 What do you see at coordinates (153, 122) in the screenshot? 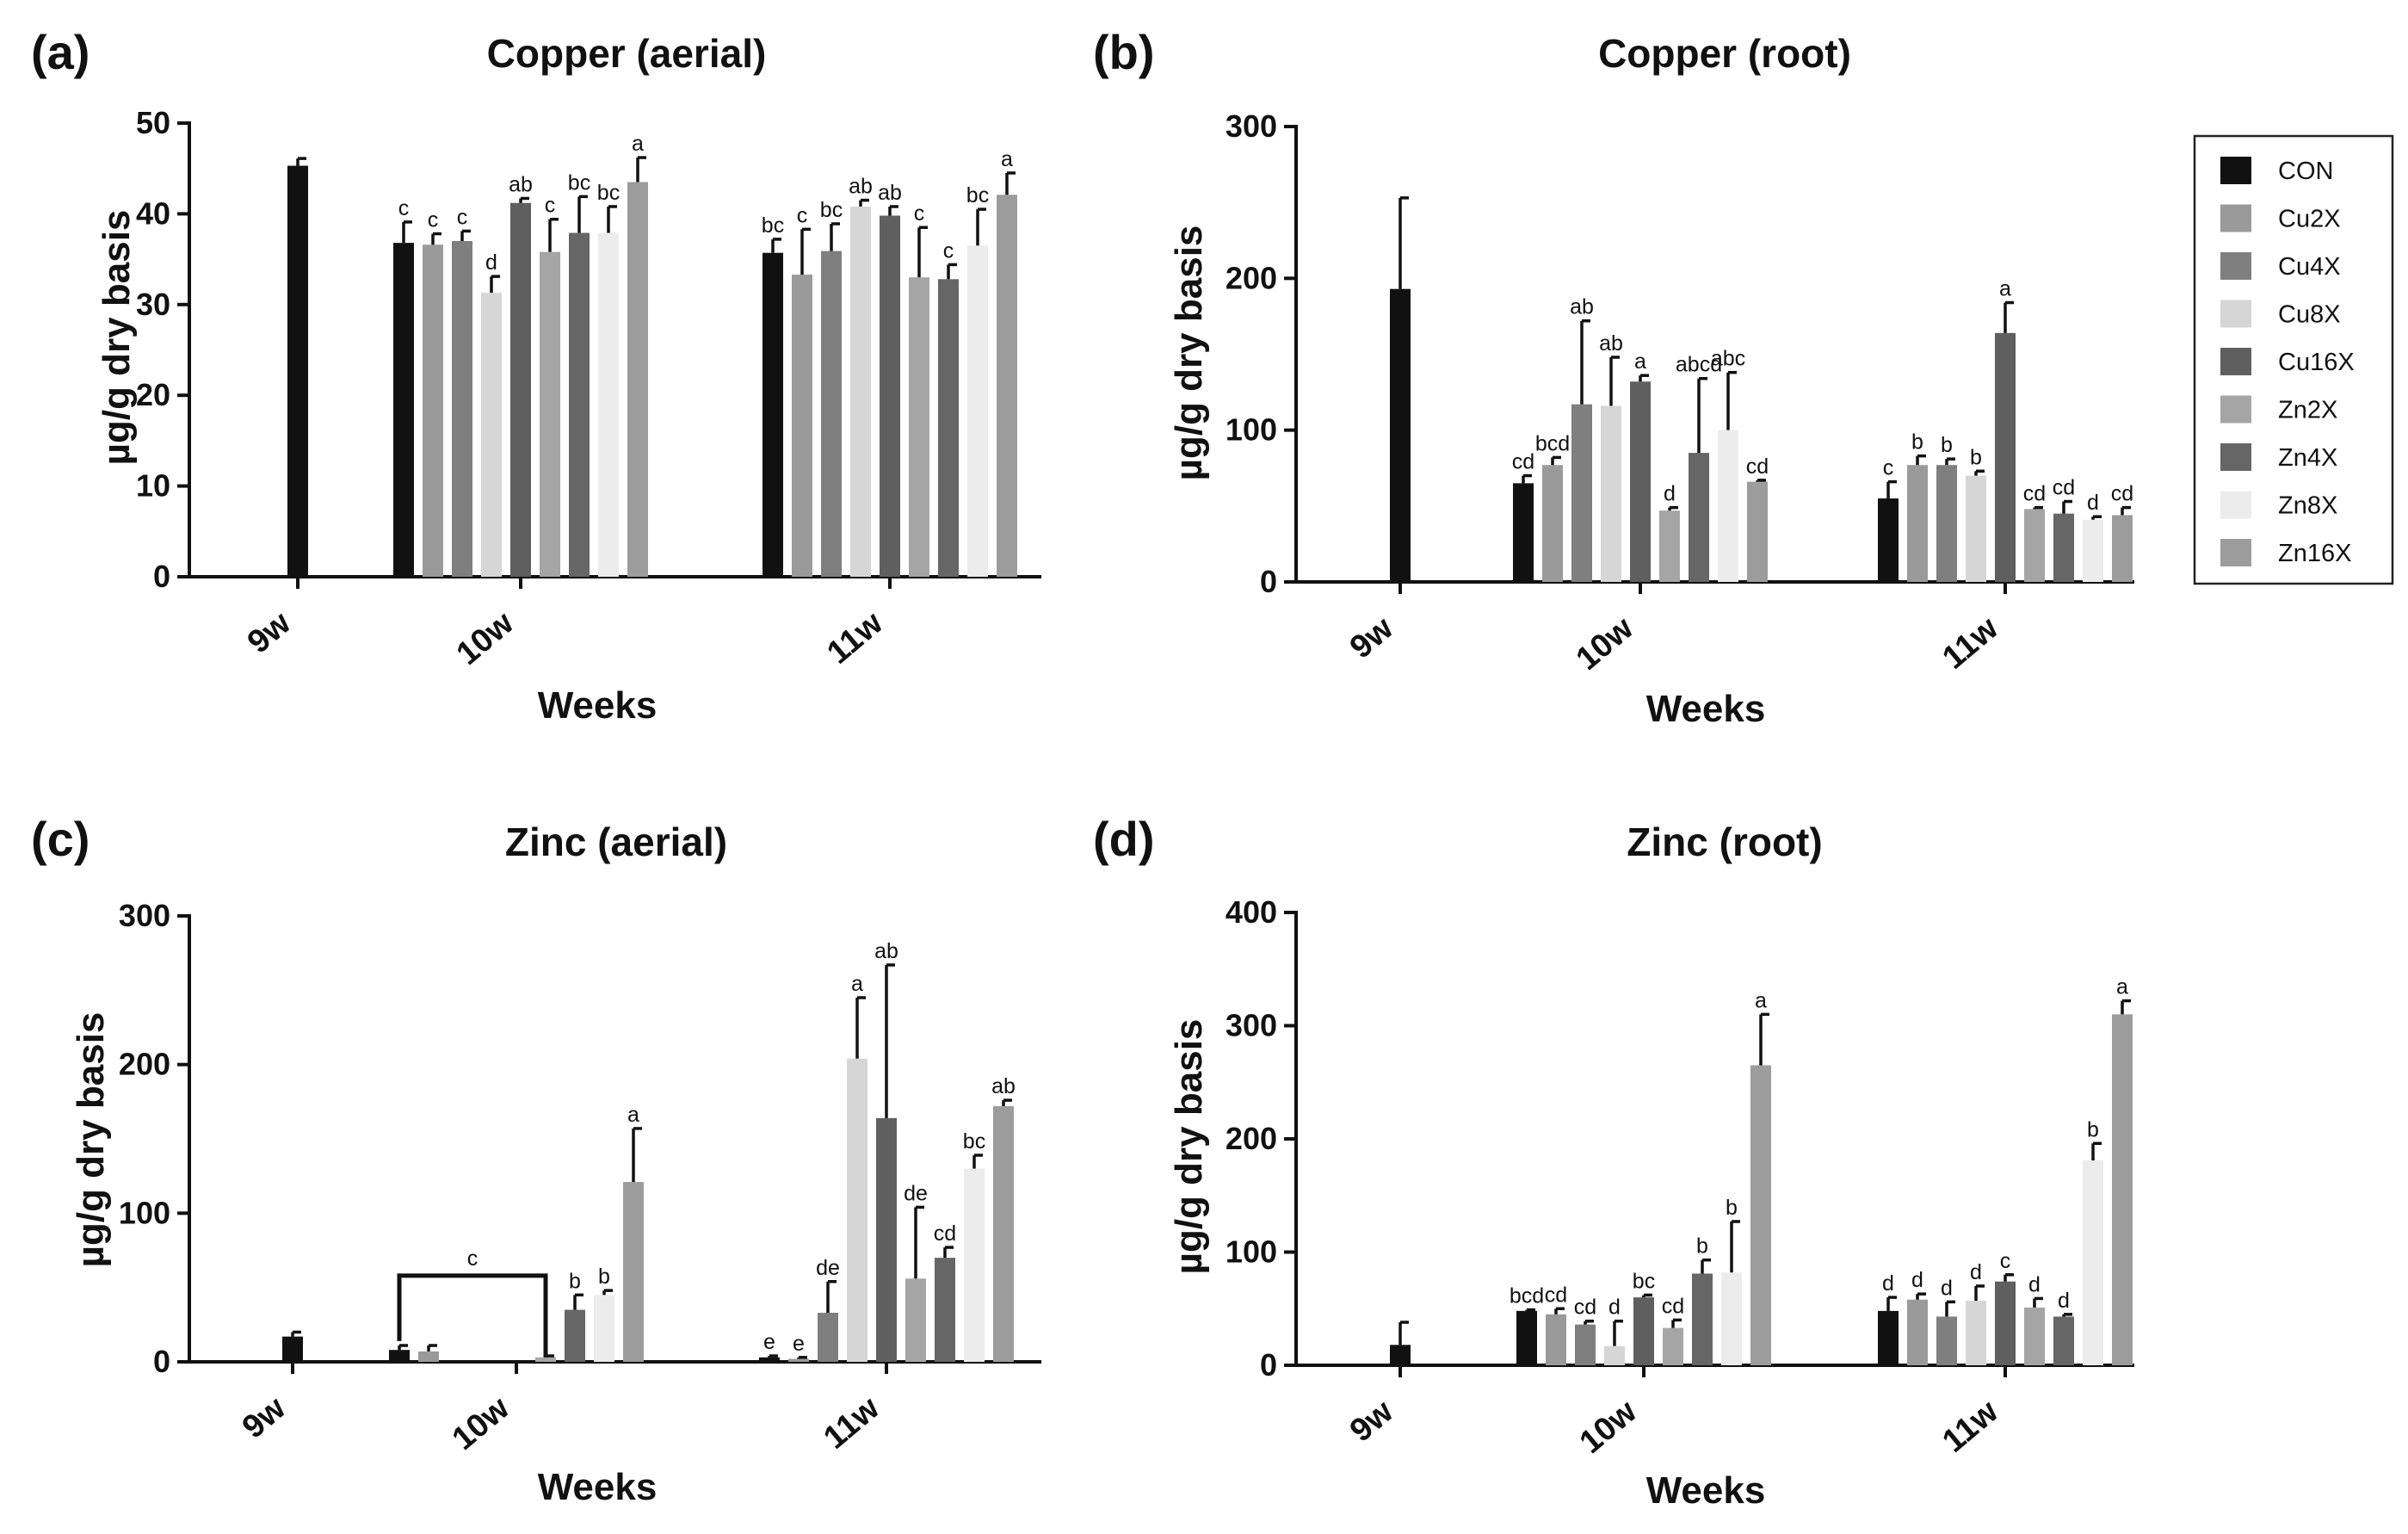
I see `y-tick-label: 50` at bounding box center [153, 122].